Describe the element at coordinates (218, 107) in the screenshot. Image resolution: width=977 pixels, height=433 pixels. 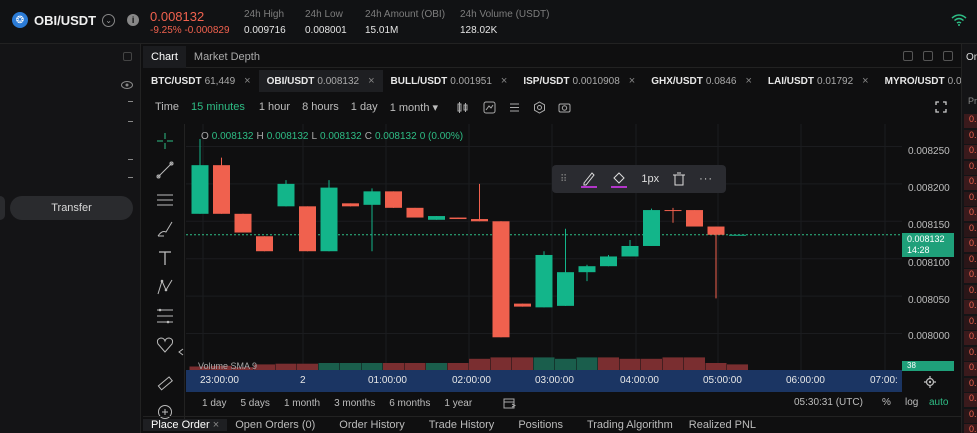
I see `interval-15m: 15 minutes` at that location.